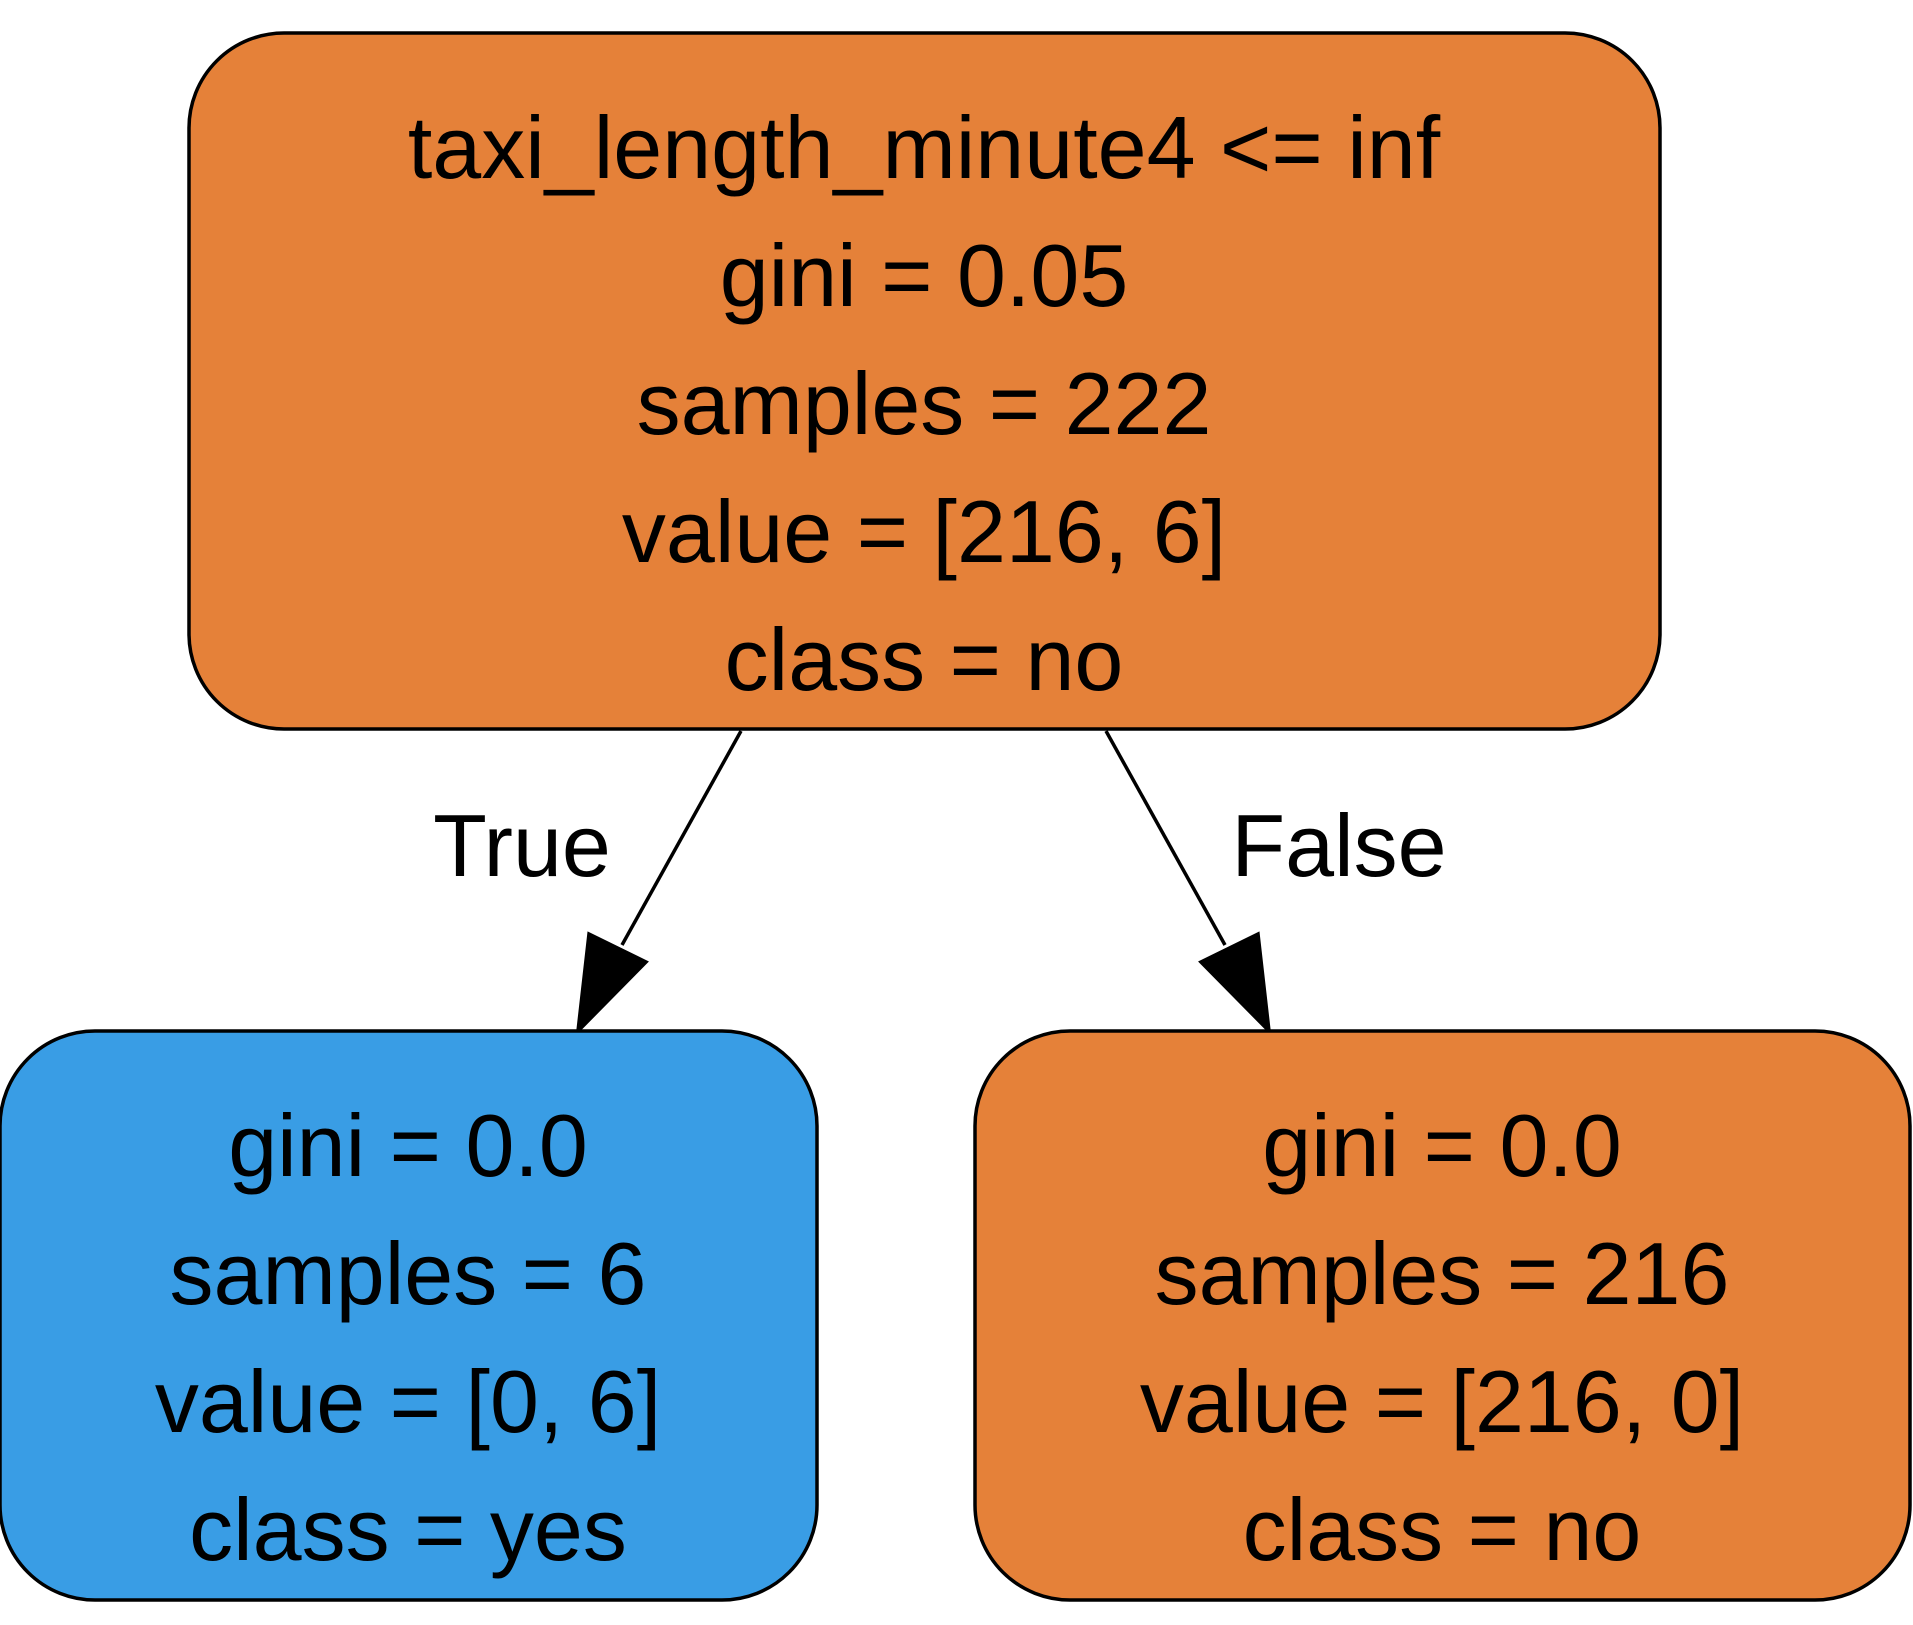 This screenshot has height=1625, width=1913. What do you see at coordinates (924, 147) in the screenshot?
I see `root-split-condition: taxi_length_minute4 <= inf` at bounding box center [924, 147].